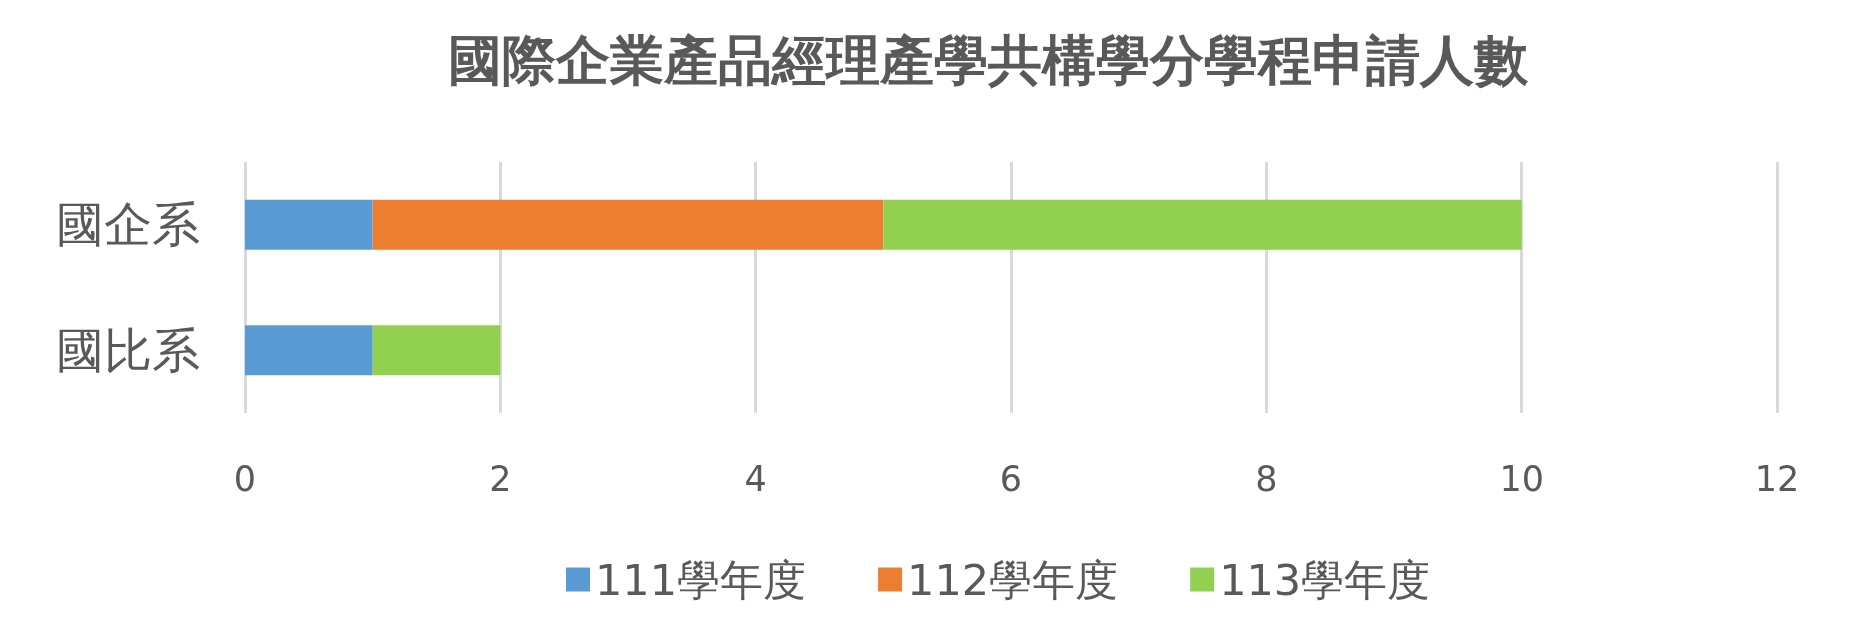 The width and height of the screenshot is (1851, 618). Describe the element at coordinates (988, 60) in the screenshot. I see `chart-title: 國際企業產品經理產學共構學分學程申請人數` at that location.